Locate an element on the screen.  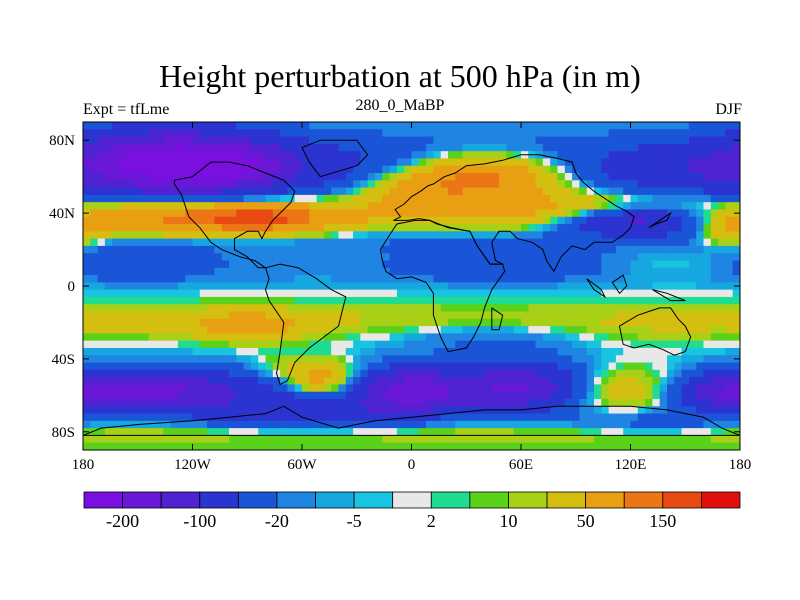
colorbar-swatch is located at coordinates (180, 500).